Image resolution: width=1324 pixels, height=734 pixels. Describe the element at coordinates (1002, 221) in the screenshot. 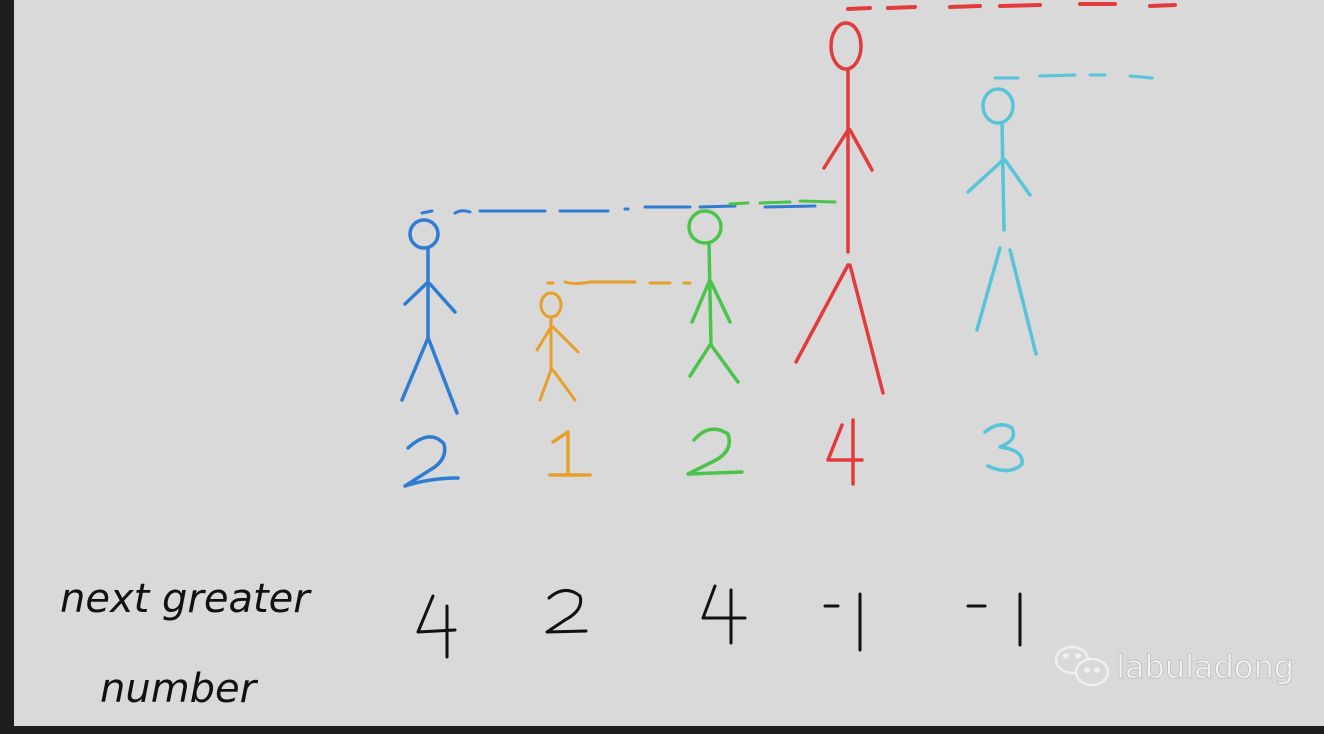

I see `person-5-cyan` at that location.